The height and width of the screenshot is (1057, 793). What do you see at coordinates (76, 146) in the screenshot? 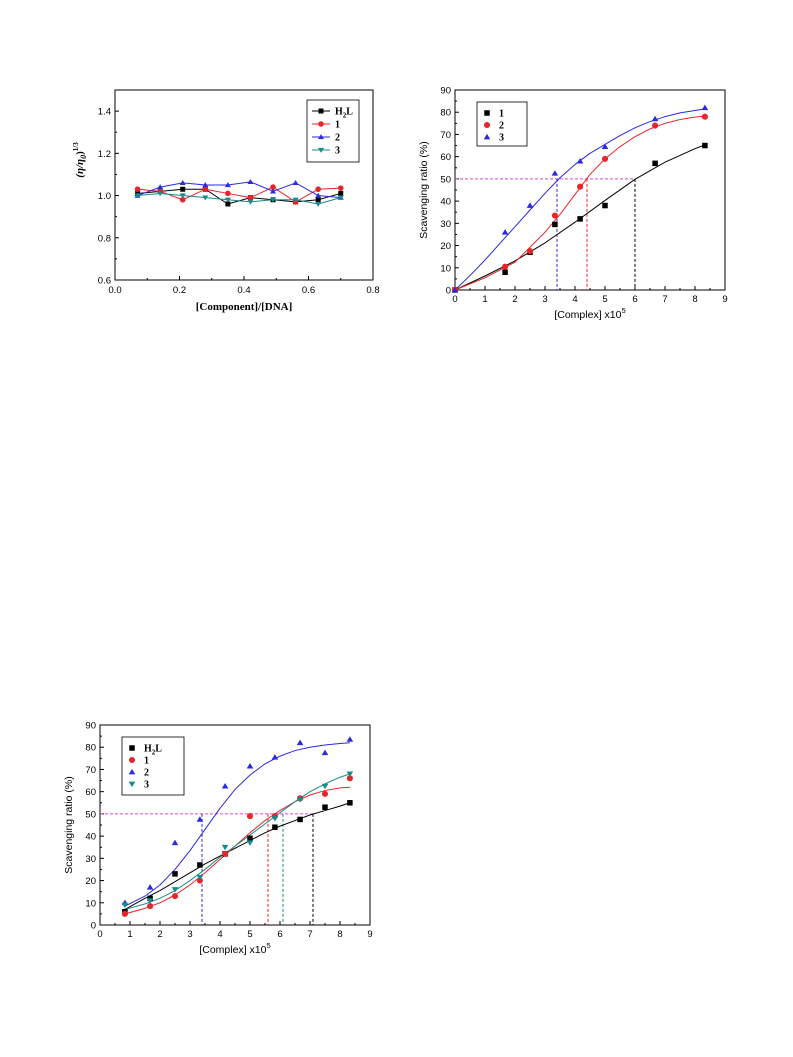
I see `y-label-sup: 1/3` at bounding box center [76, 146].